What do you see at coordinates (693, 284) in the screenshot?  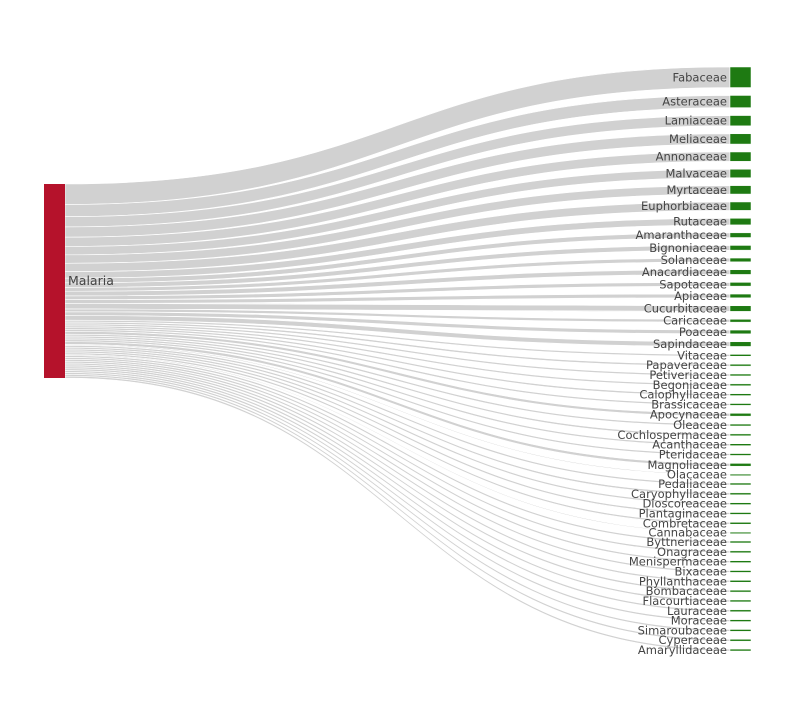 I see `node-label-sapotaceae: Sapotaceae` at bounding box center [693, 284].